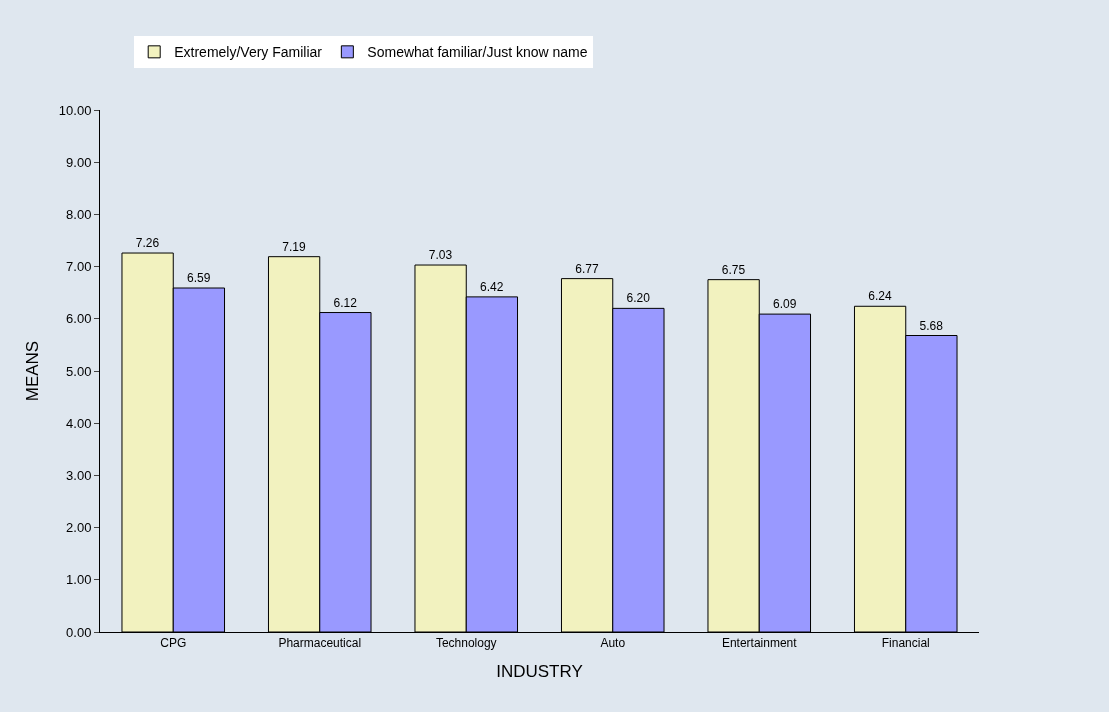 This screenshot has width=1109, height=712. What do you see at coordinates (75, 110) in the screenshot?
I see `y-tick-label: 10.00` at bounding box center [75, 110].